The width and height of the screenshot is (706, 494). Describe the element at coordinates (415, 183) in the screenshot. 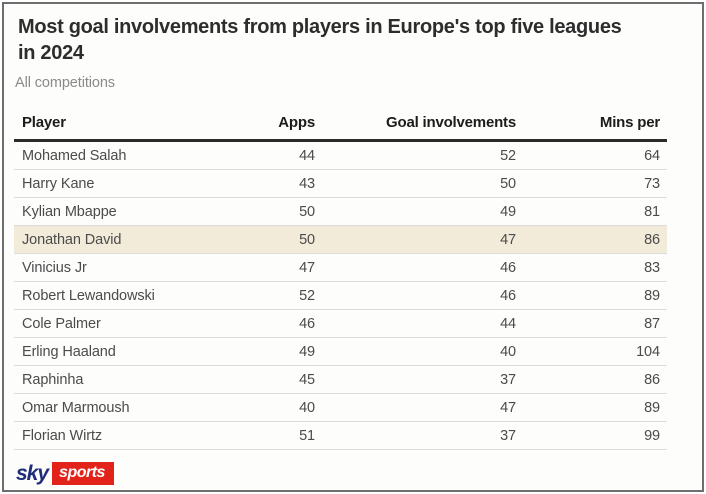

I see `goal-involvements-cell: 50` at that location.